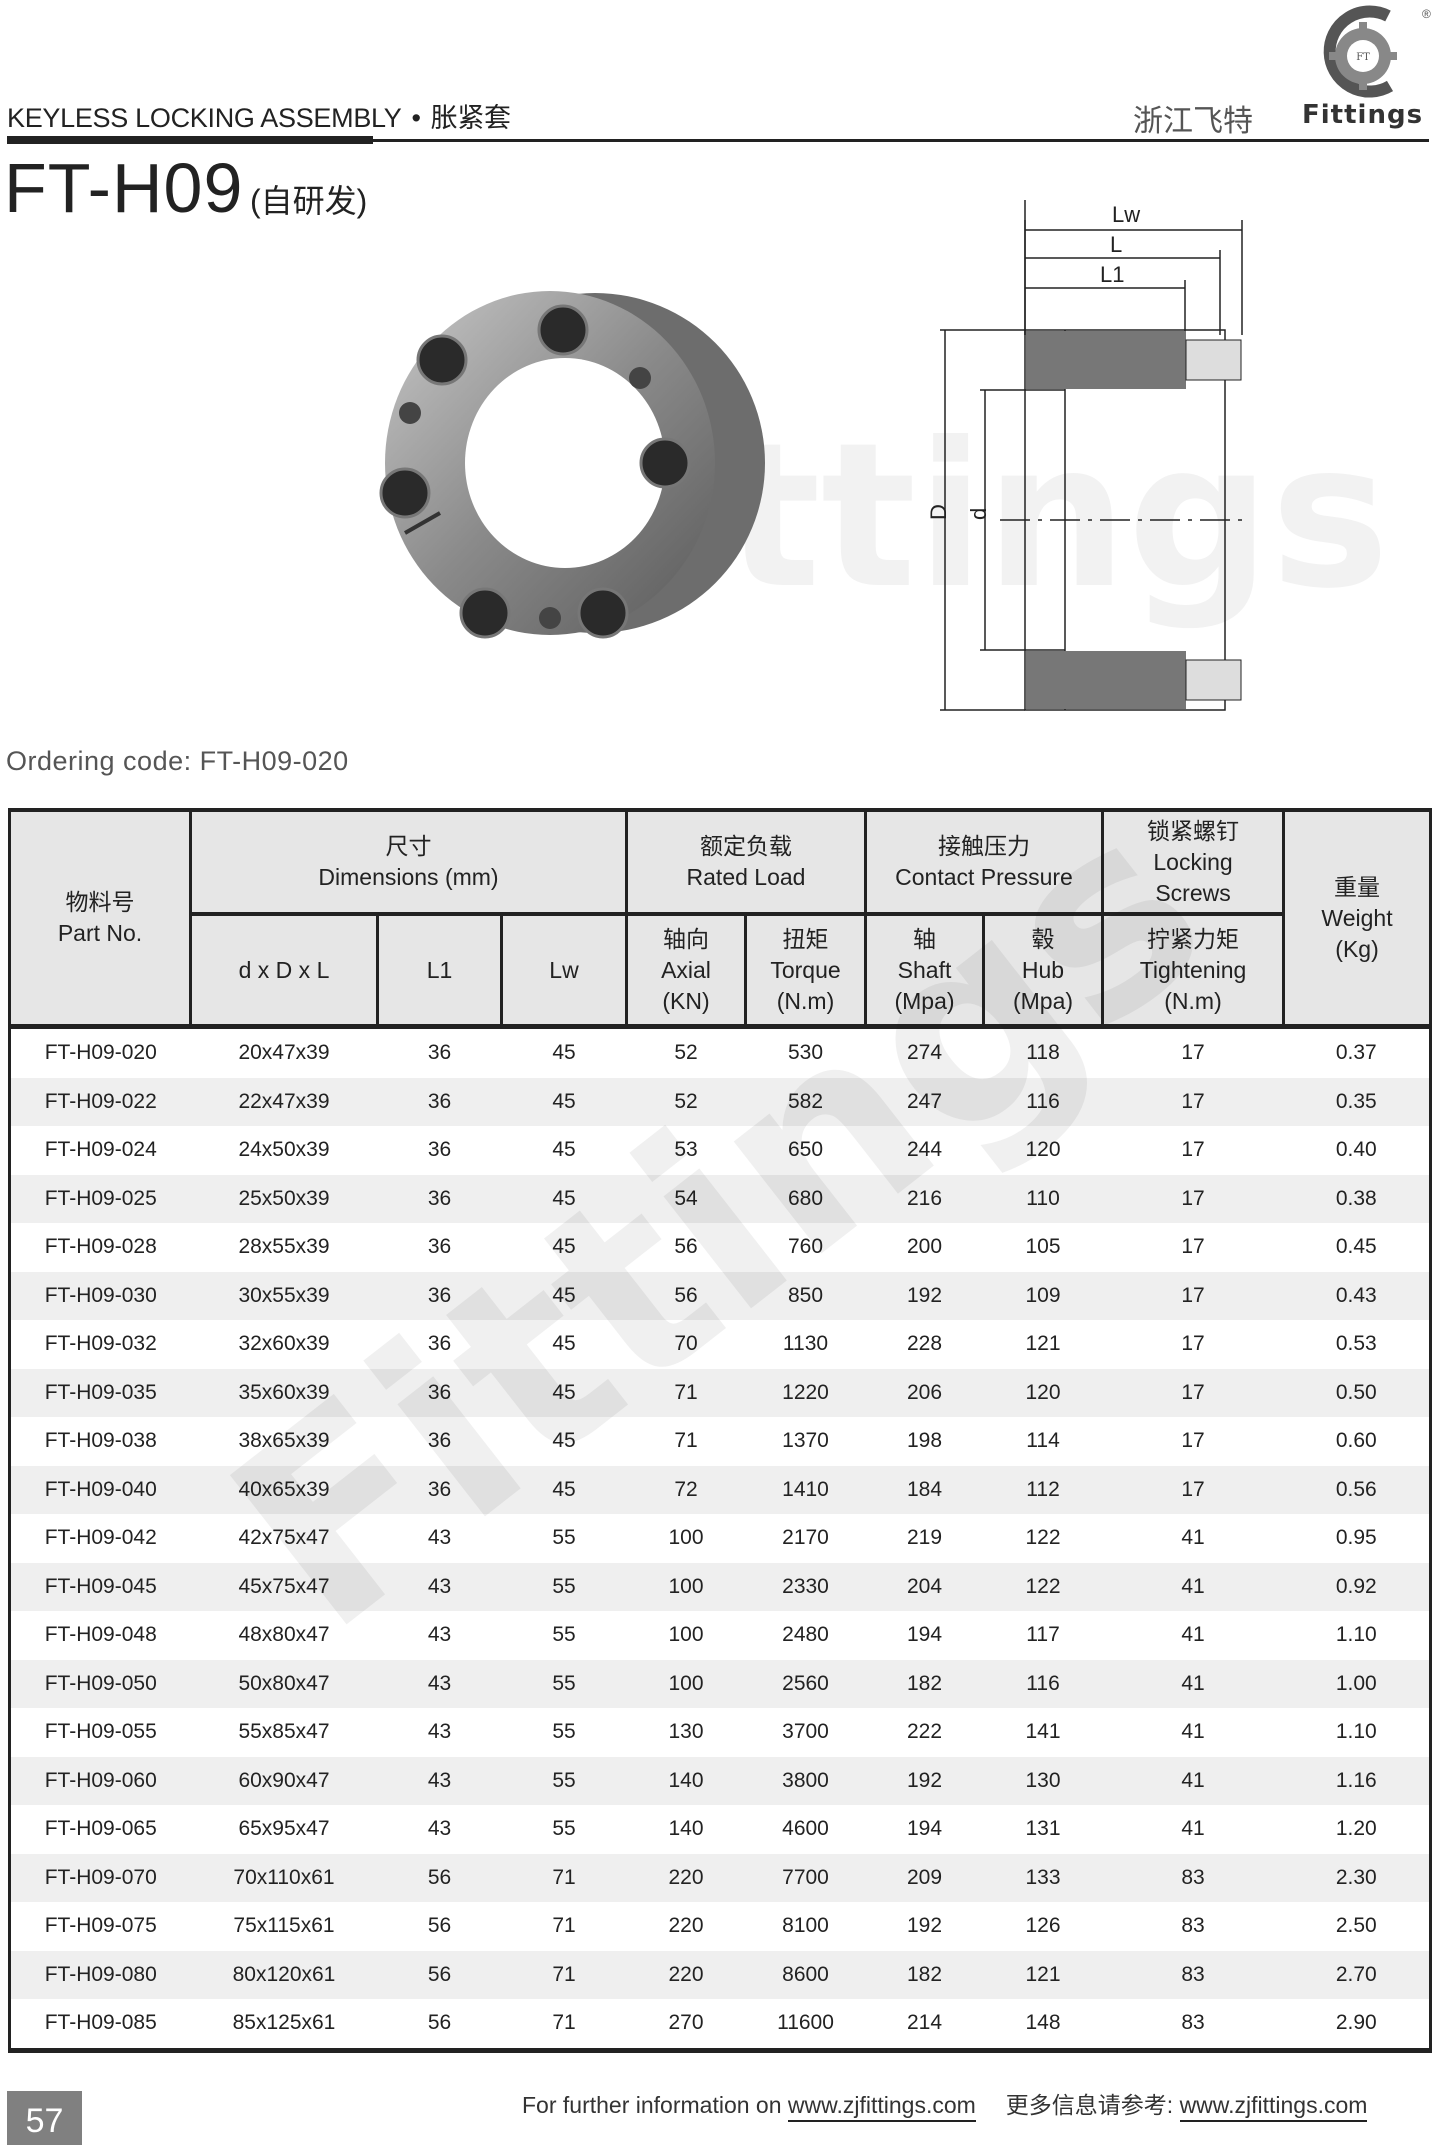 The width and height of the screenshot is (1437, 2151). I want to click on cell-axial: 140, so click(686, 1829).